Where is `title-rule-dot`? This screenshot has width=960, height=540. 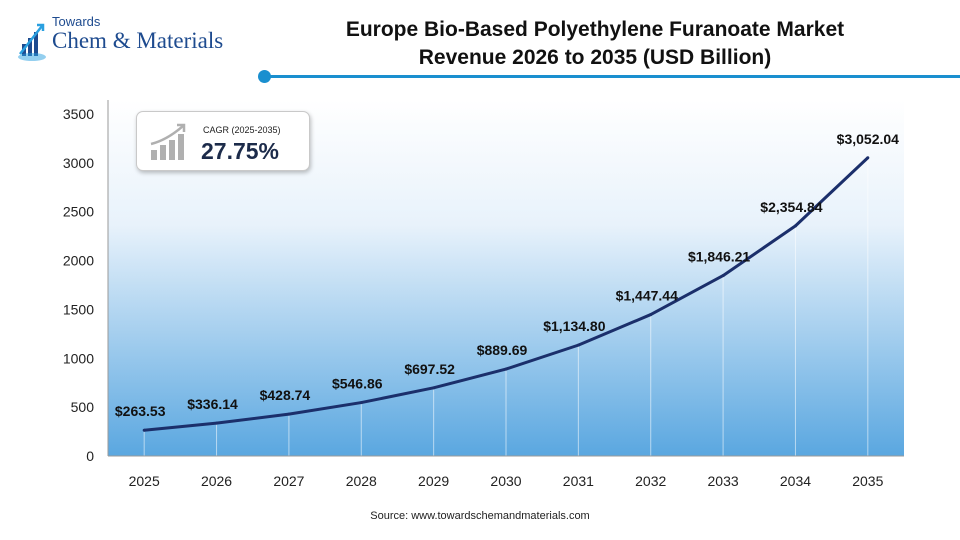
title-rule-dot is located at coordinates (264, 76).